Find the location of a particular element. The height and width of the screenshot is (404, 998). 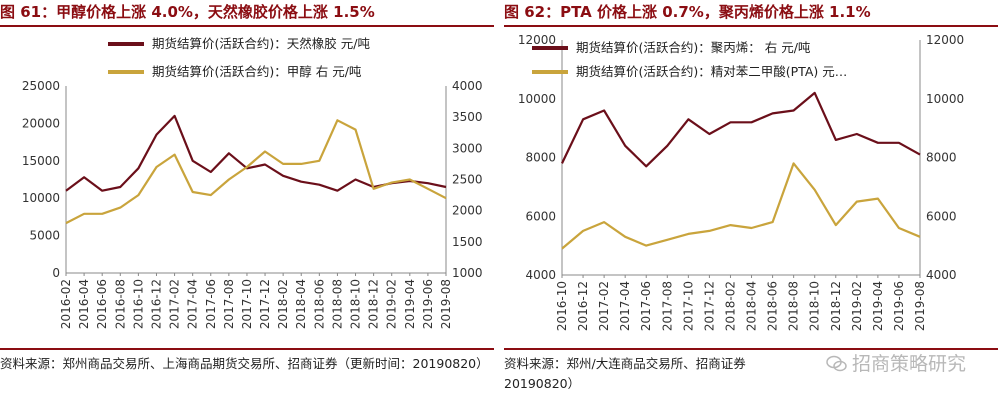

x-tick-label: 2016-08 is located at coordinates (120, 304).